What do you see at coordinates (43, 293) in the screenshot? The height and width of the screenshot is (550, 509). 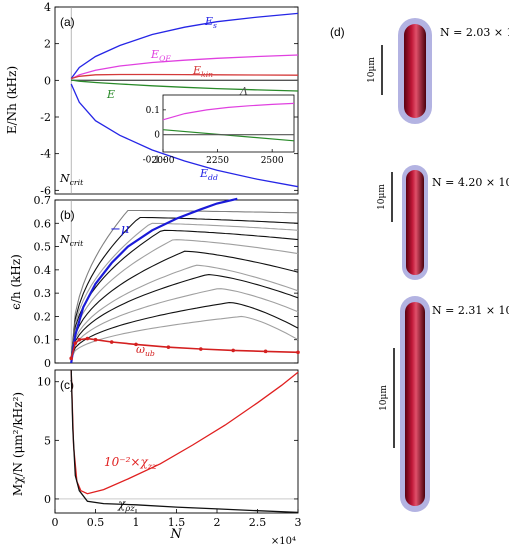 I see `panel-b-y-tick-label-4: 0.3` at bounding box center [43, 293].